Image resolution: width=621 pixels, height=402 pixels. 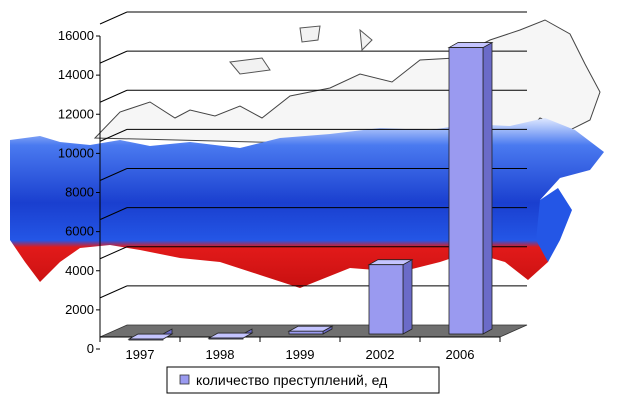 I want to click on x-tick-label: 2006, so click(x=460, y=354).